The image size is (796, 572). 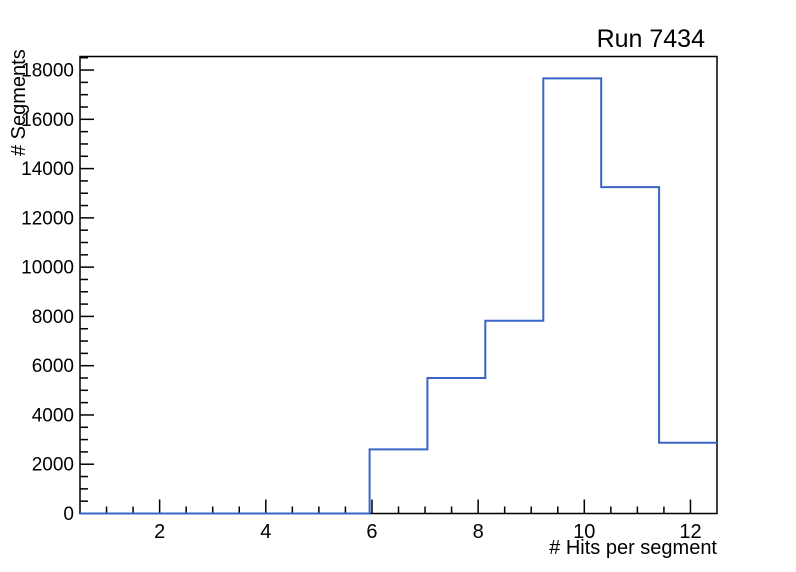 I want to click on x-tick-label: 10, so click(x=584, y=532).